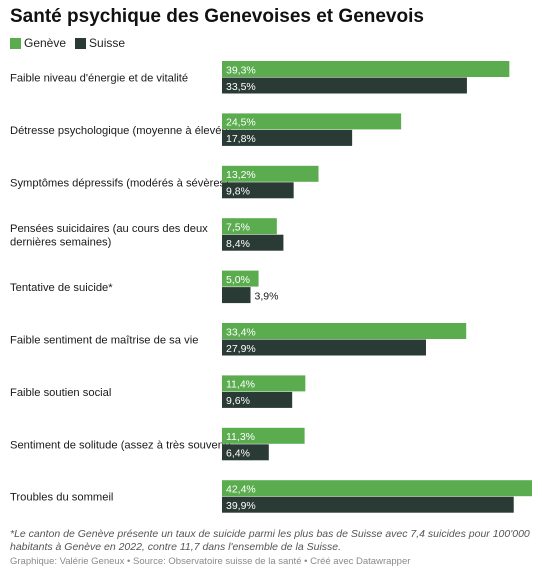 This screenshot has width=542, height=573. What do you see at coordinates (99, 79) in the screenshot?
I see `category-label: Faible niveau d'énergie et de vitalité` at bounding box center [99, 79].